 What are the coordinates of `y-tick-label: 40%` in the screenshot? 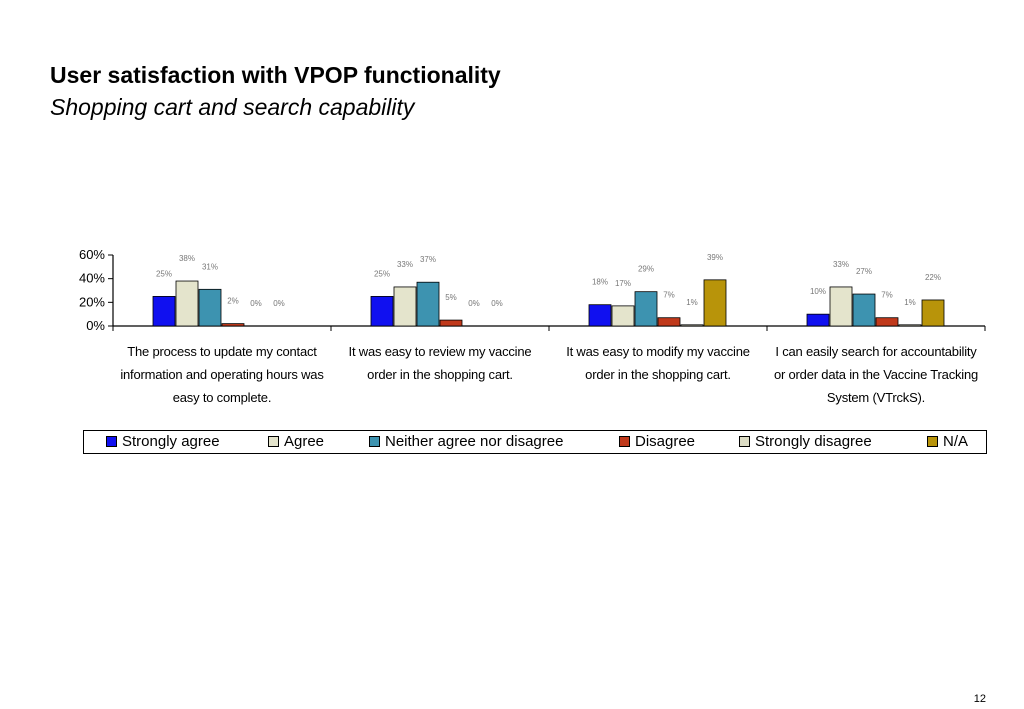 It's located at (92, 278).